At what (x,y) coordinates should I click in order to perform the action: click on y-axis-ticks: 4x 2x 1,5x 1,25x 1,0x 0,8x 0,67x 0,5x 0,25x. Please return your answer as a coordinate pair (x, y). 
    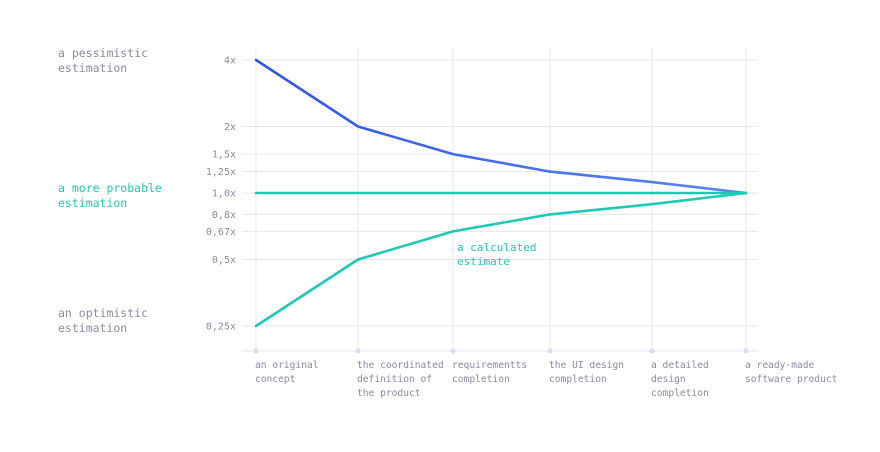
    Looking at the image, I should click on (221, 194).